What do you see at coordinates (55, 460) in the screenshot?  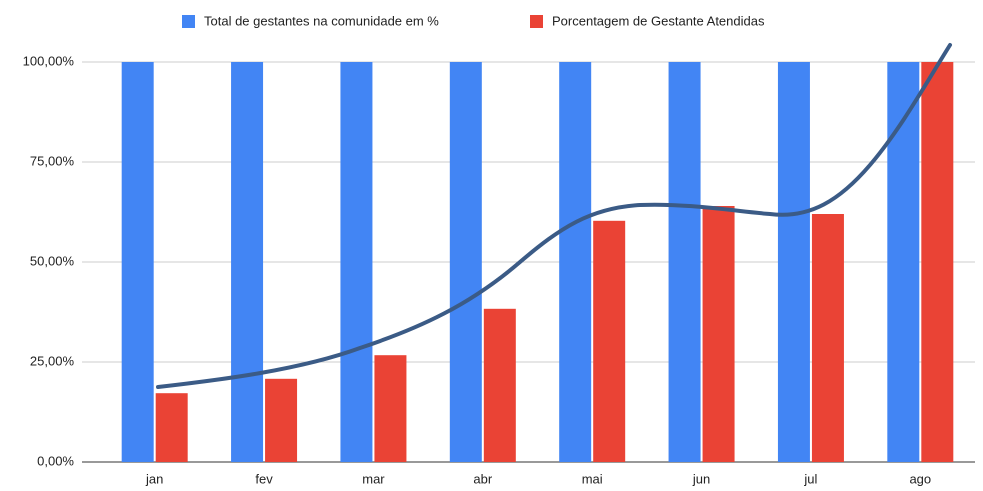 I see `y-tick-label: 0,00%` at bounding box center [55, 460].